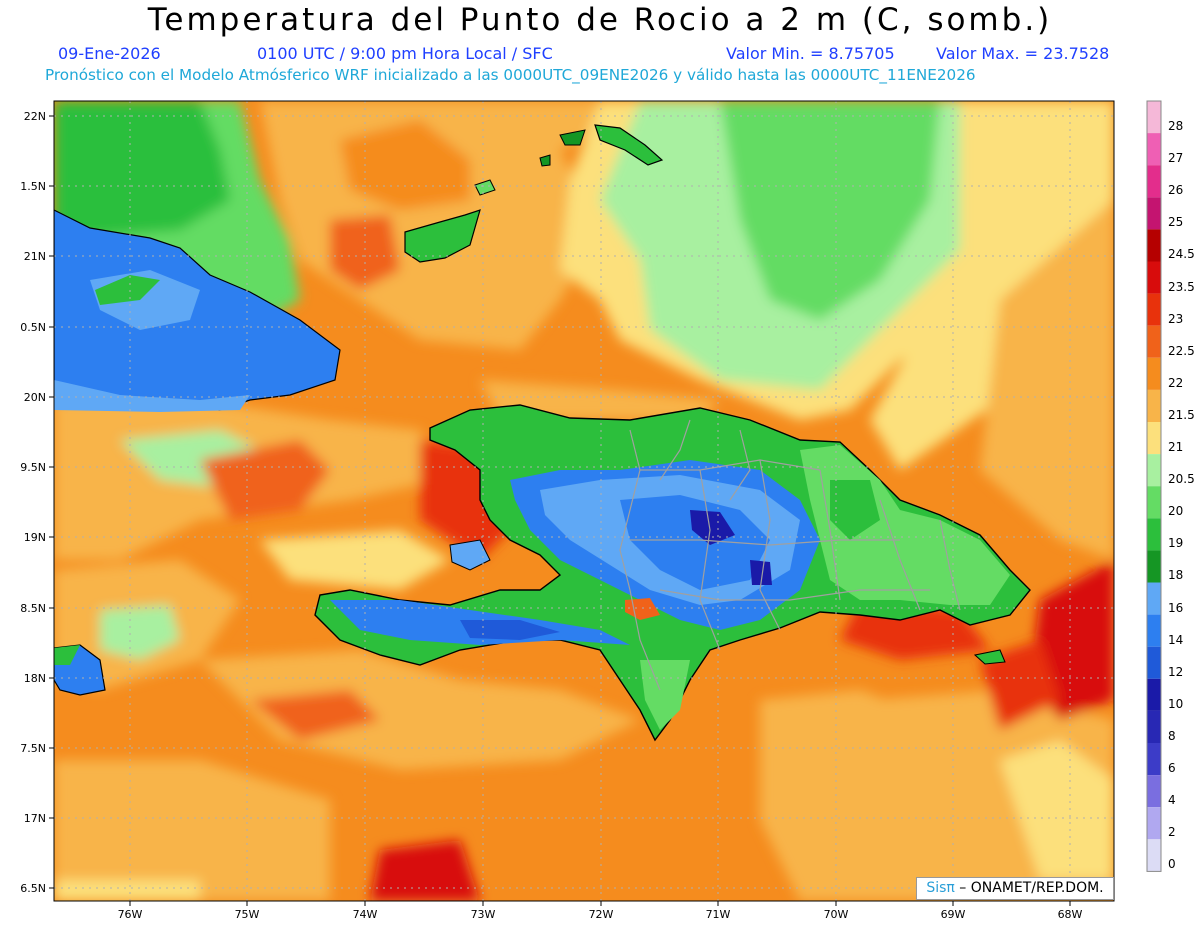 The width and height of the screenshot is (1200, 927). What do you see at coordinates (1029, 888) in the screenshot?
I see `credit-text: – ONAMET/REP.DOM.` at bounding box center [1029, 888].